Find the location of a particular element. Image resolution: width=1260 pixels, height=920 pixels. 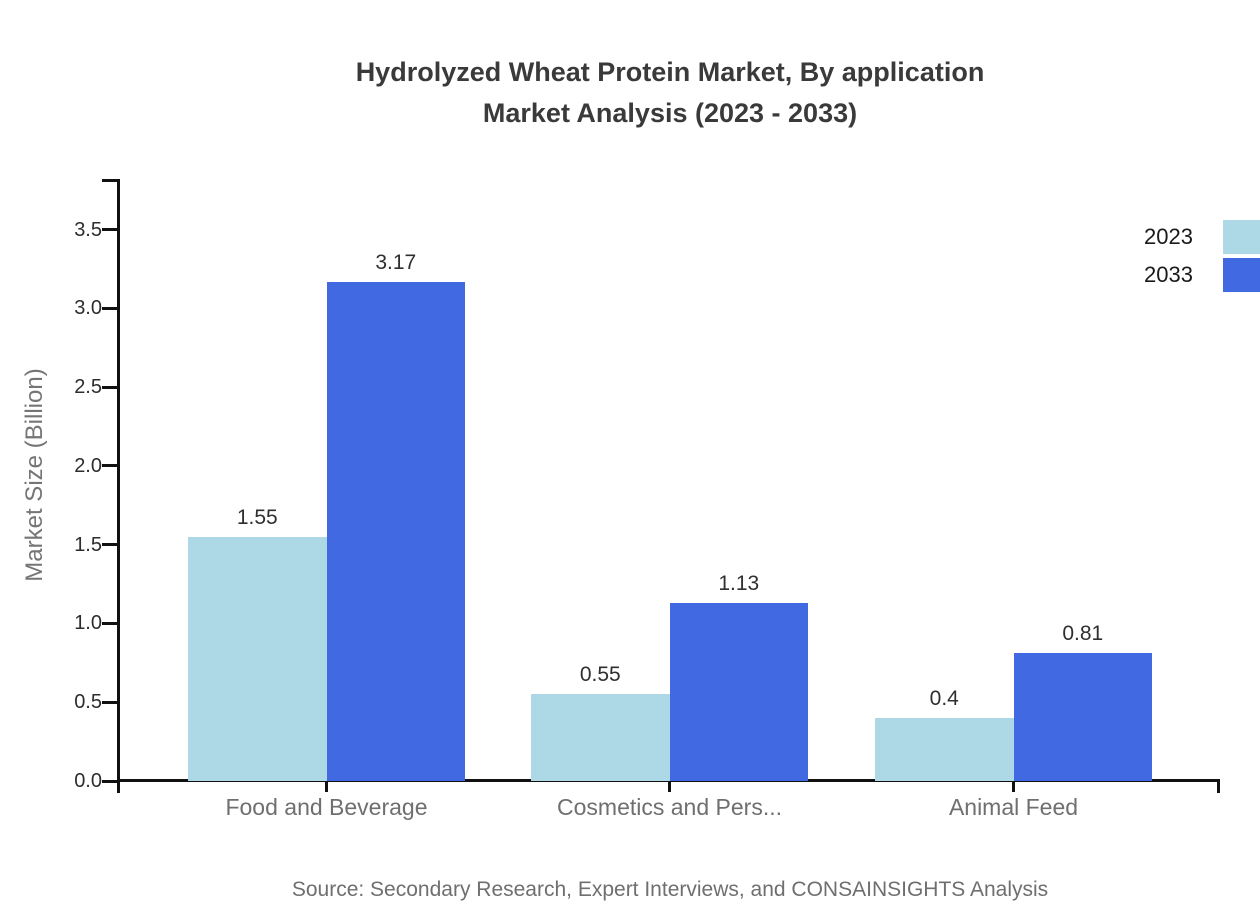

bar-value-label: 0.81 is located at coordinates (1083, 634).